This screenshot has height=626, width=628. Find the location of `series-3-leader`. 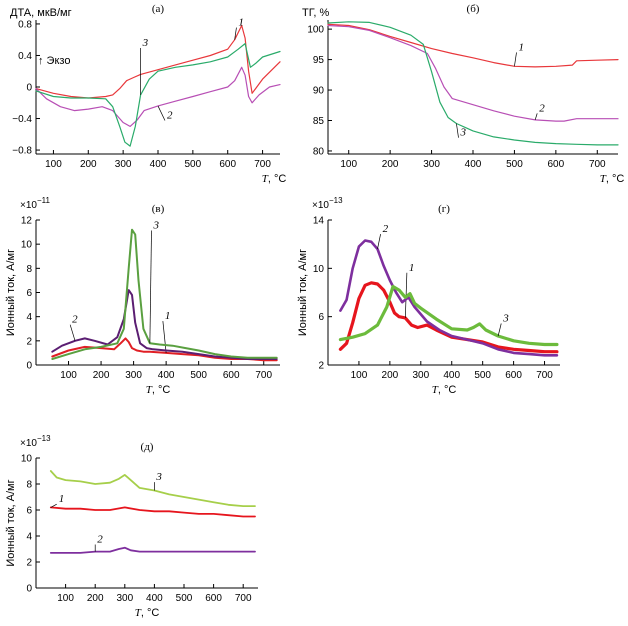

series-3-leader is located at coordinates (457, 130).